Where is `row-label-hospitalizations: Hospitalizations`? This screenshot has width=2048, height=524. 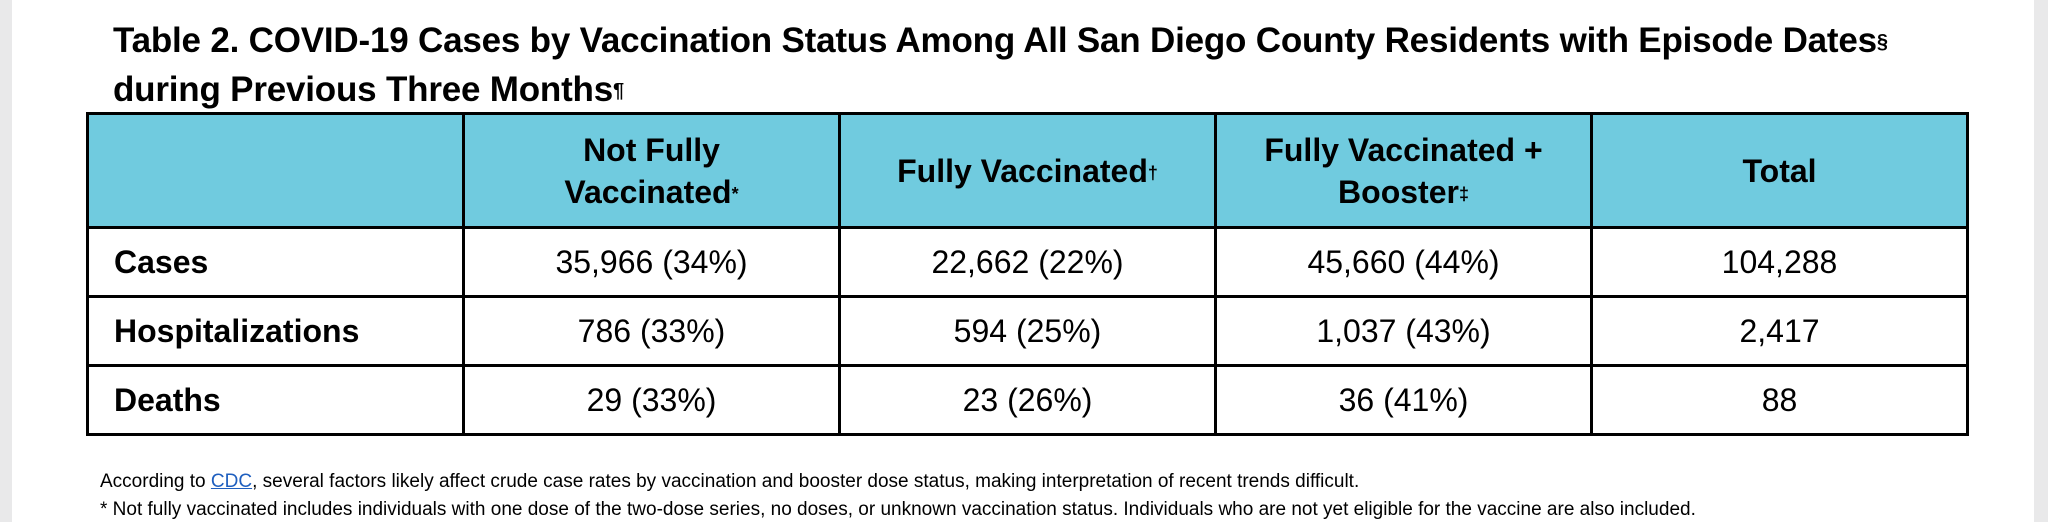
row-label-hospitalizations: Hospitalizations is located at coordinates (275, 331).